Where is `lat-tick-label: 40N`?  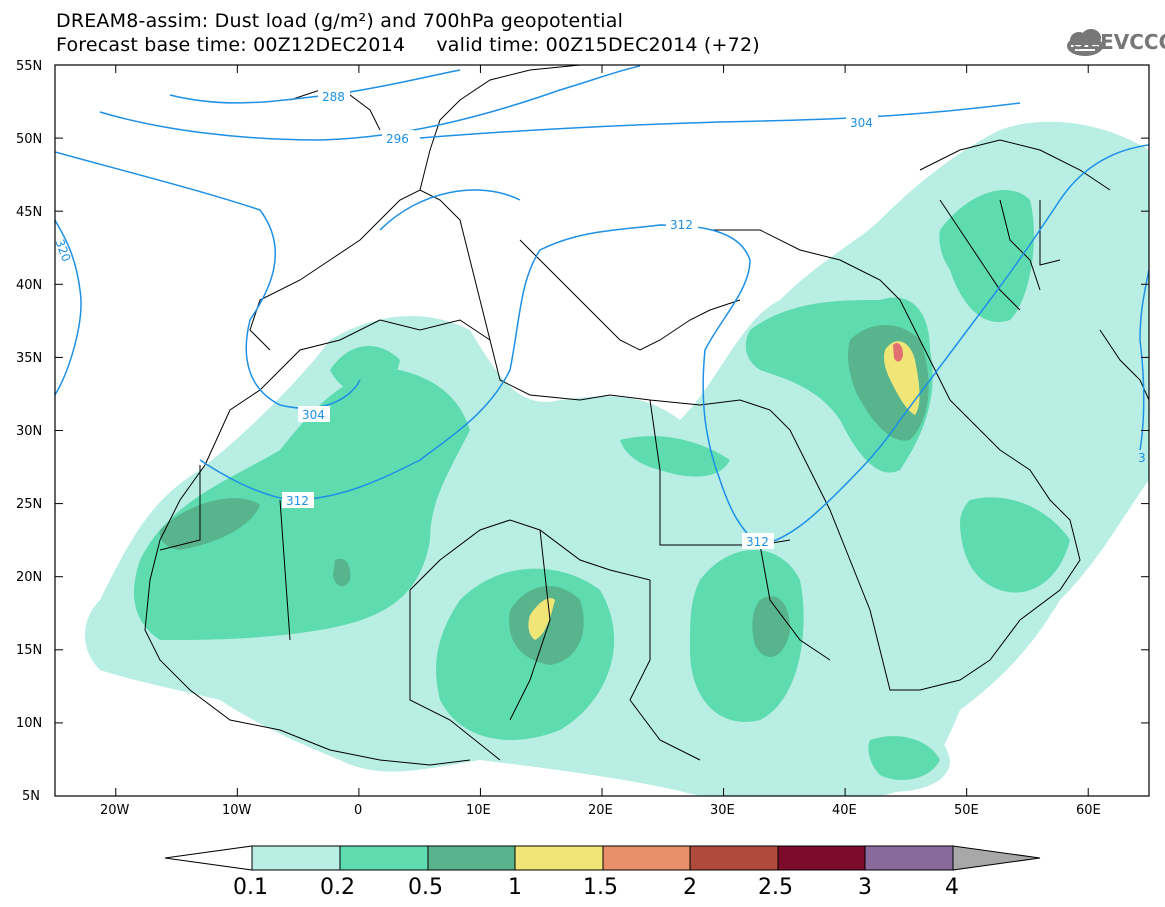 lat-tick-label: 40N is located at coordinates (29, 285).